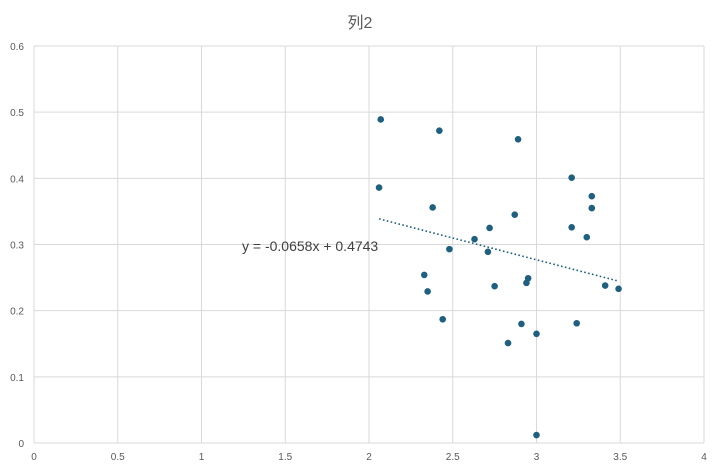 The width and height of the screenshot is (720, 471). Describe the element at coordinates (17, 113) in the screenshot. I see `y-tick-label: 0.5` at that location.